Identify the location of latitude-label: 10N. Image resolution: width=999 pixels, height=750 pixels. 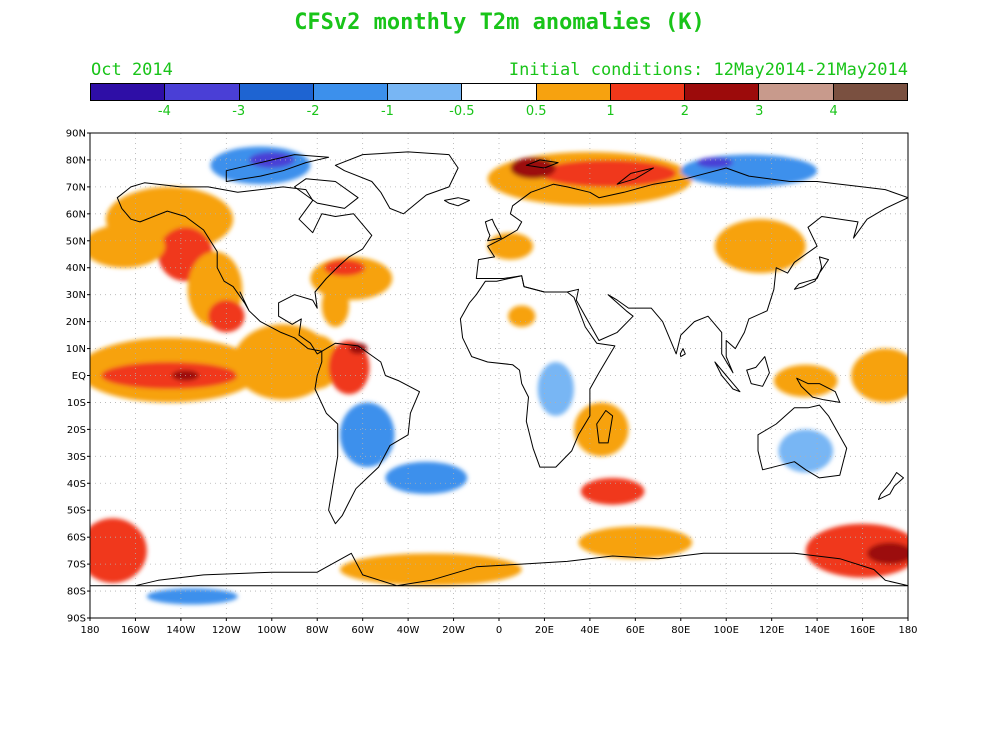
(76, 349).